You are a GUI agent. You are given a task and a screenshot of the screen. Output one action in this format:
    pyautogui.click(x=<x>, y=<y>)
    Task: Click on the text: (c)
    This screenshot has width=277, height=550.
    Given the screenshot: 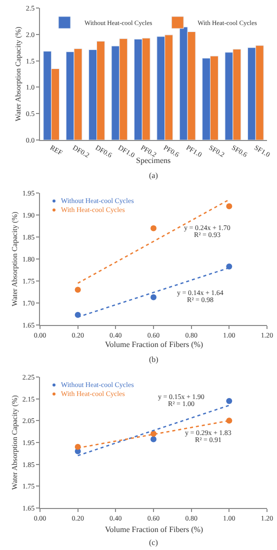 What is the action you would take?
    pyautogui.click(x=153, y=542)
    